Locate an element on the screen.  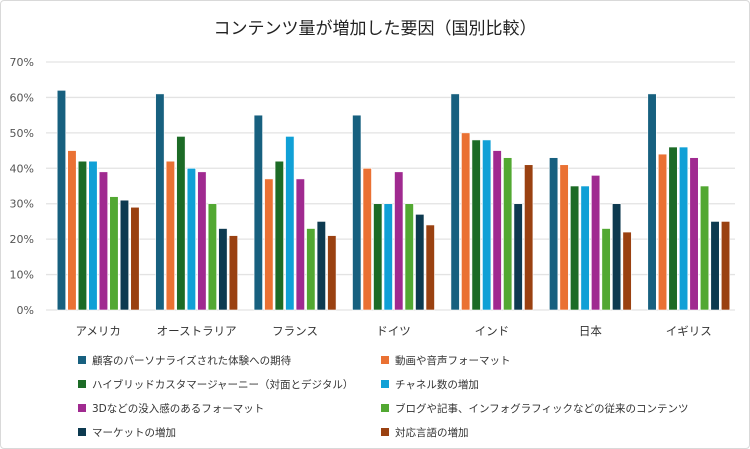
category-label: フランス is located at coordinates (295, 331).